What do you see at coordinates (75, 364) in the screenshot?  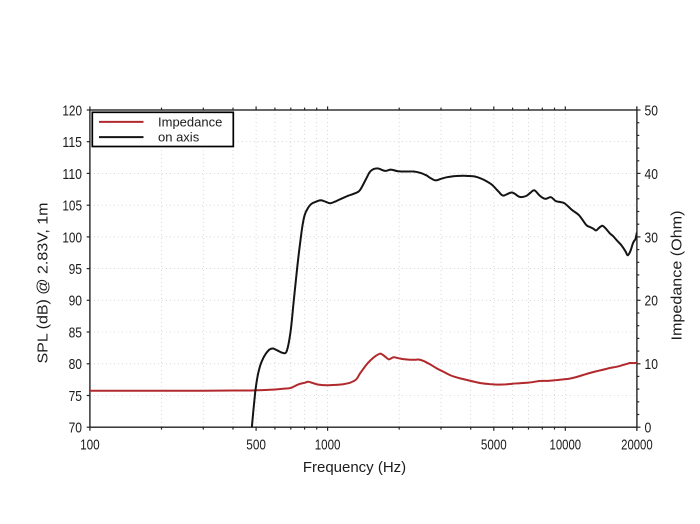 I see `svg-text: 80` at bounding box center [75, 364].